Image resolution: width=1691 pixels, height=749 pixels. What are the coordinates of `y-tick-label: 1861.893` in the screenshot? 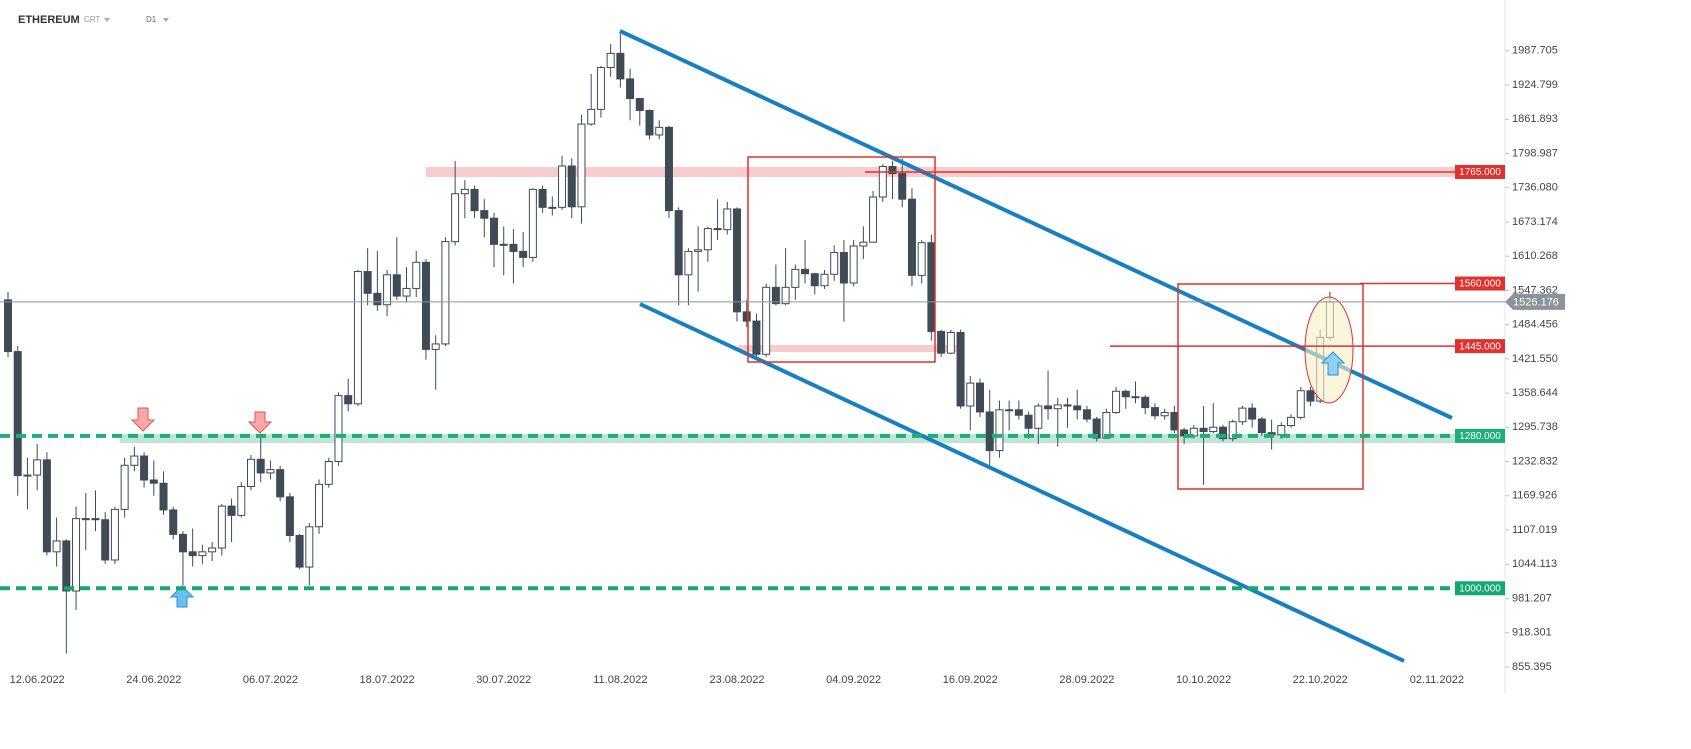 It's located at (1535, 119).